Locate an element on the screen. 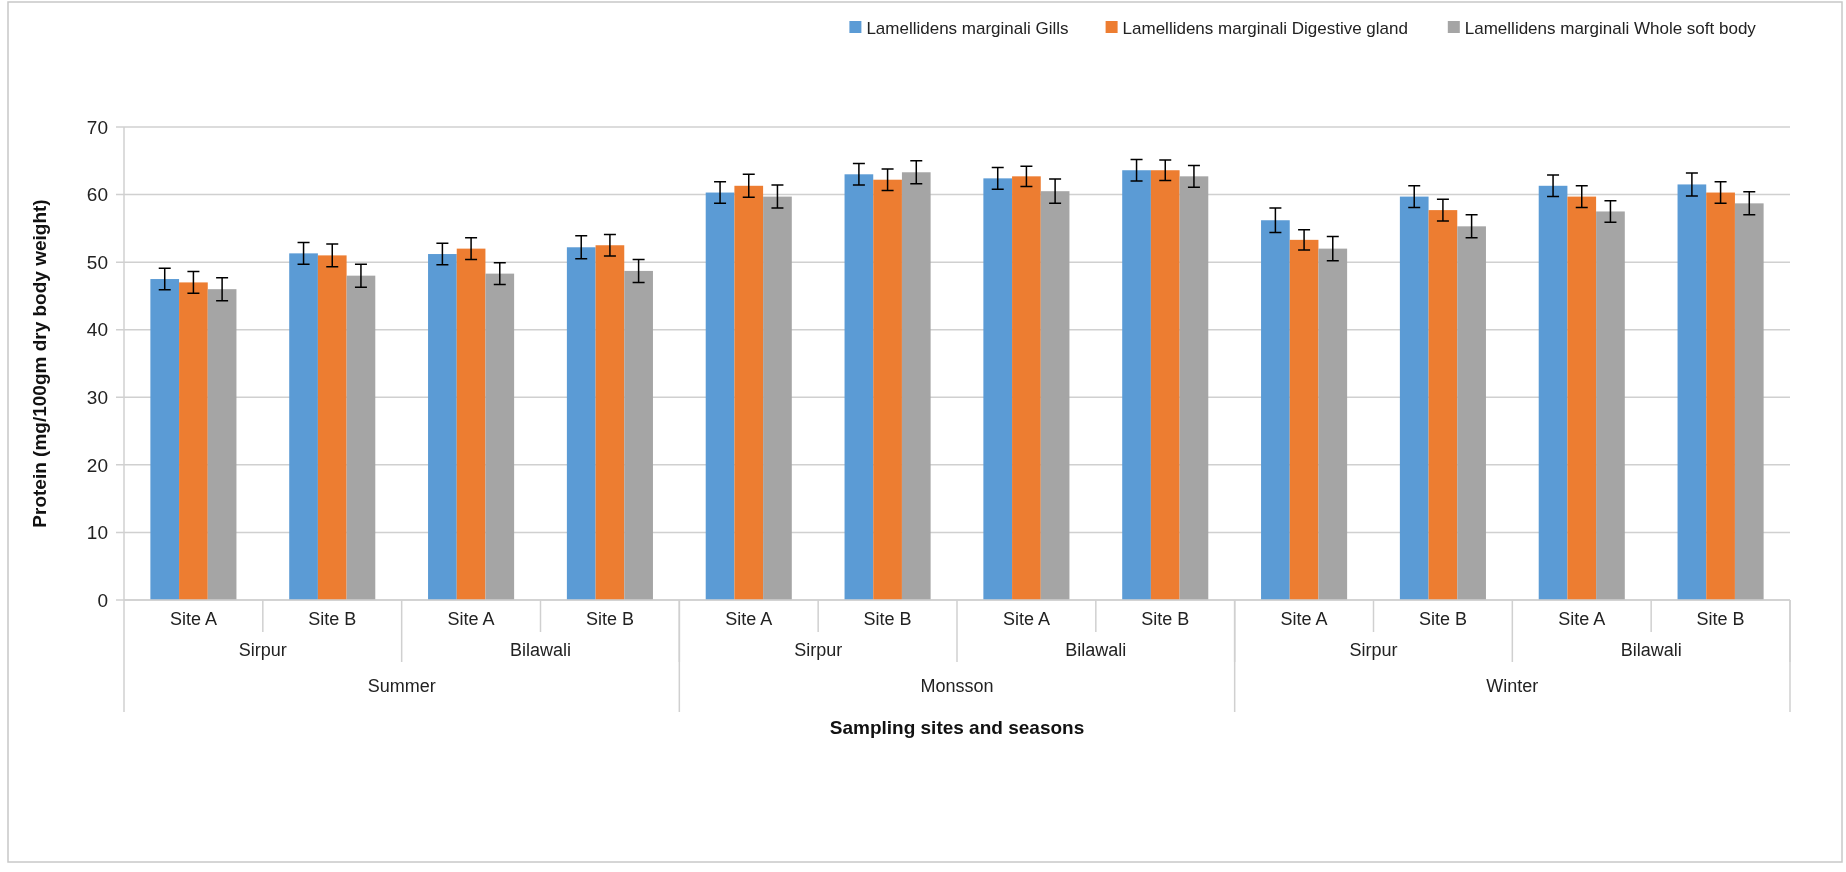  legend-label: Lamellidens marginali Digestive gland is located at coordinates (1265, 28).